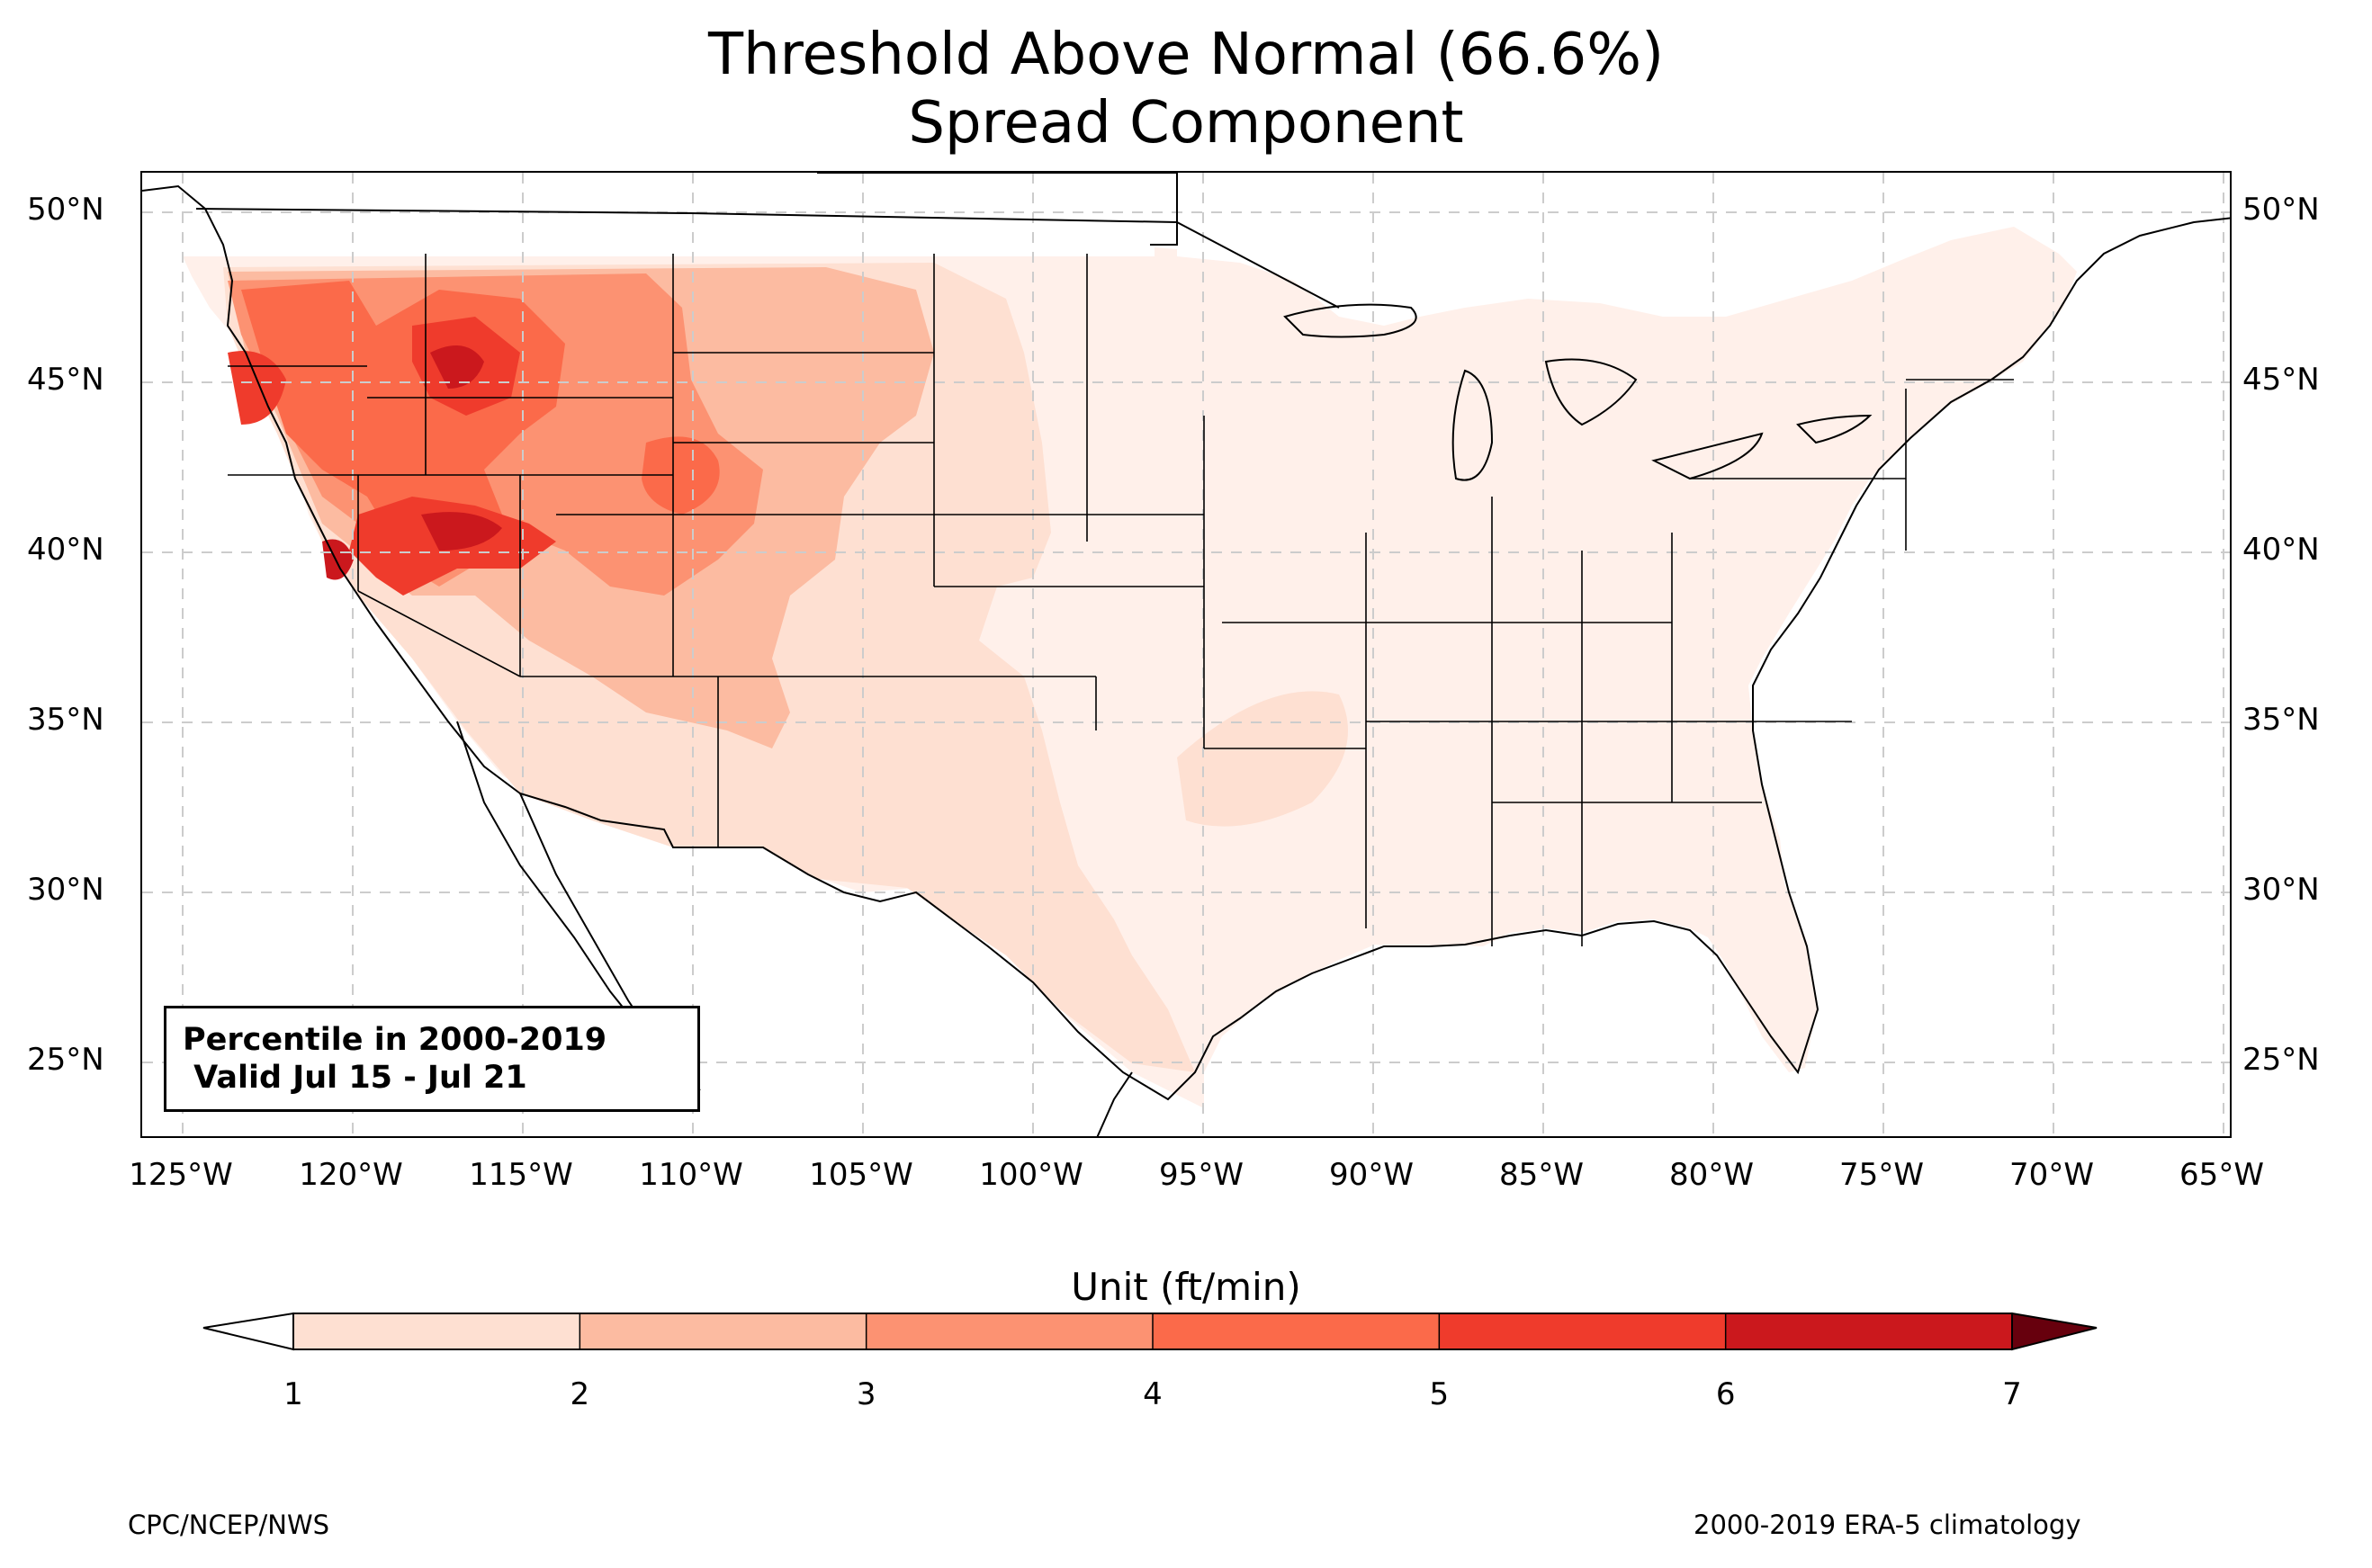  I want to click on info-box-line2: Valid Jul 15 - Jul 21, so click(355, 1078).